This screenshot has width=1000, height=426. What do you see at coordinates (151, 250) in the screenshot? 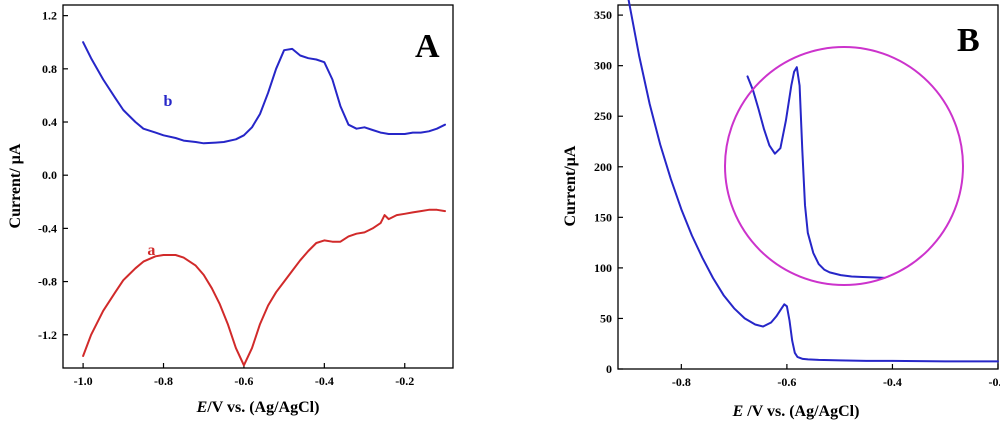
I see `series-label-a: a` at bounding box center [151, 250].